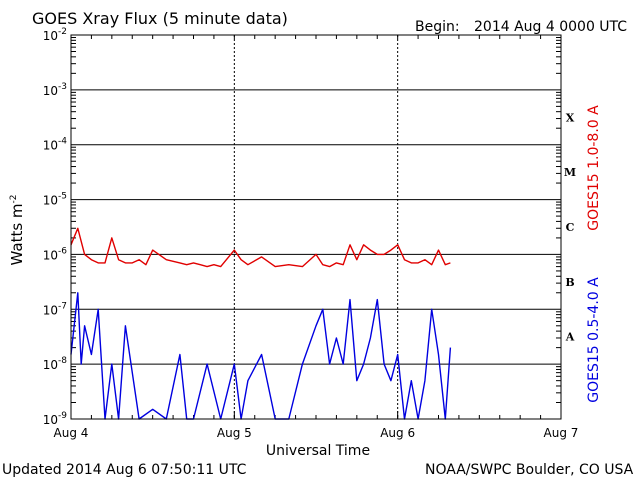  Describe the element at coordinates (124, 470) in the screenshot. I see `updated-timestamp: Updated 2014 Aug 6 07:50:11 UTC` at that location.